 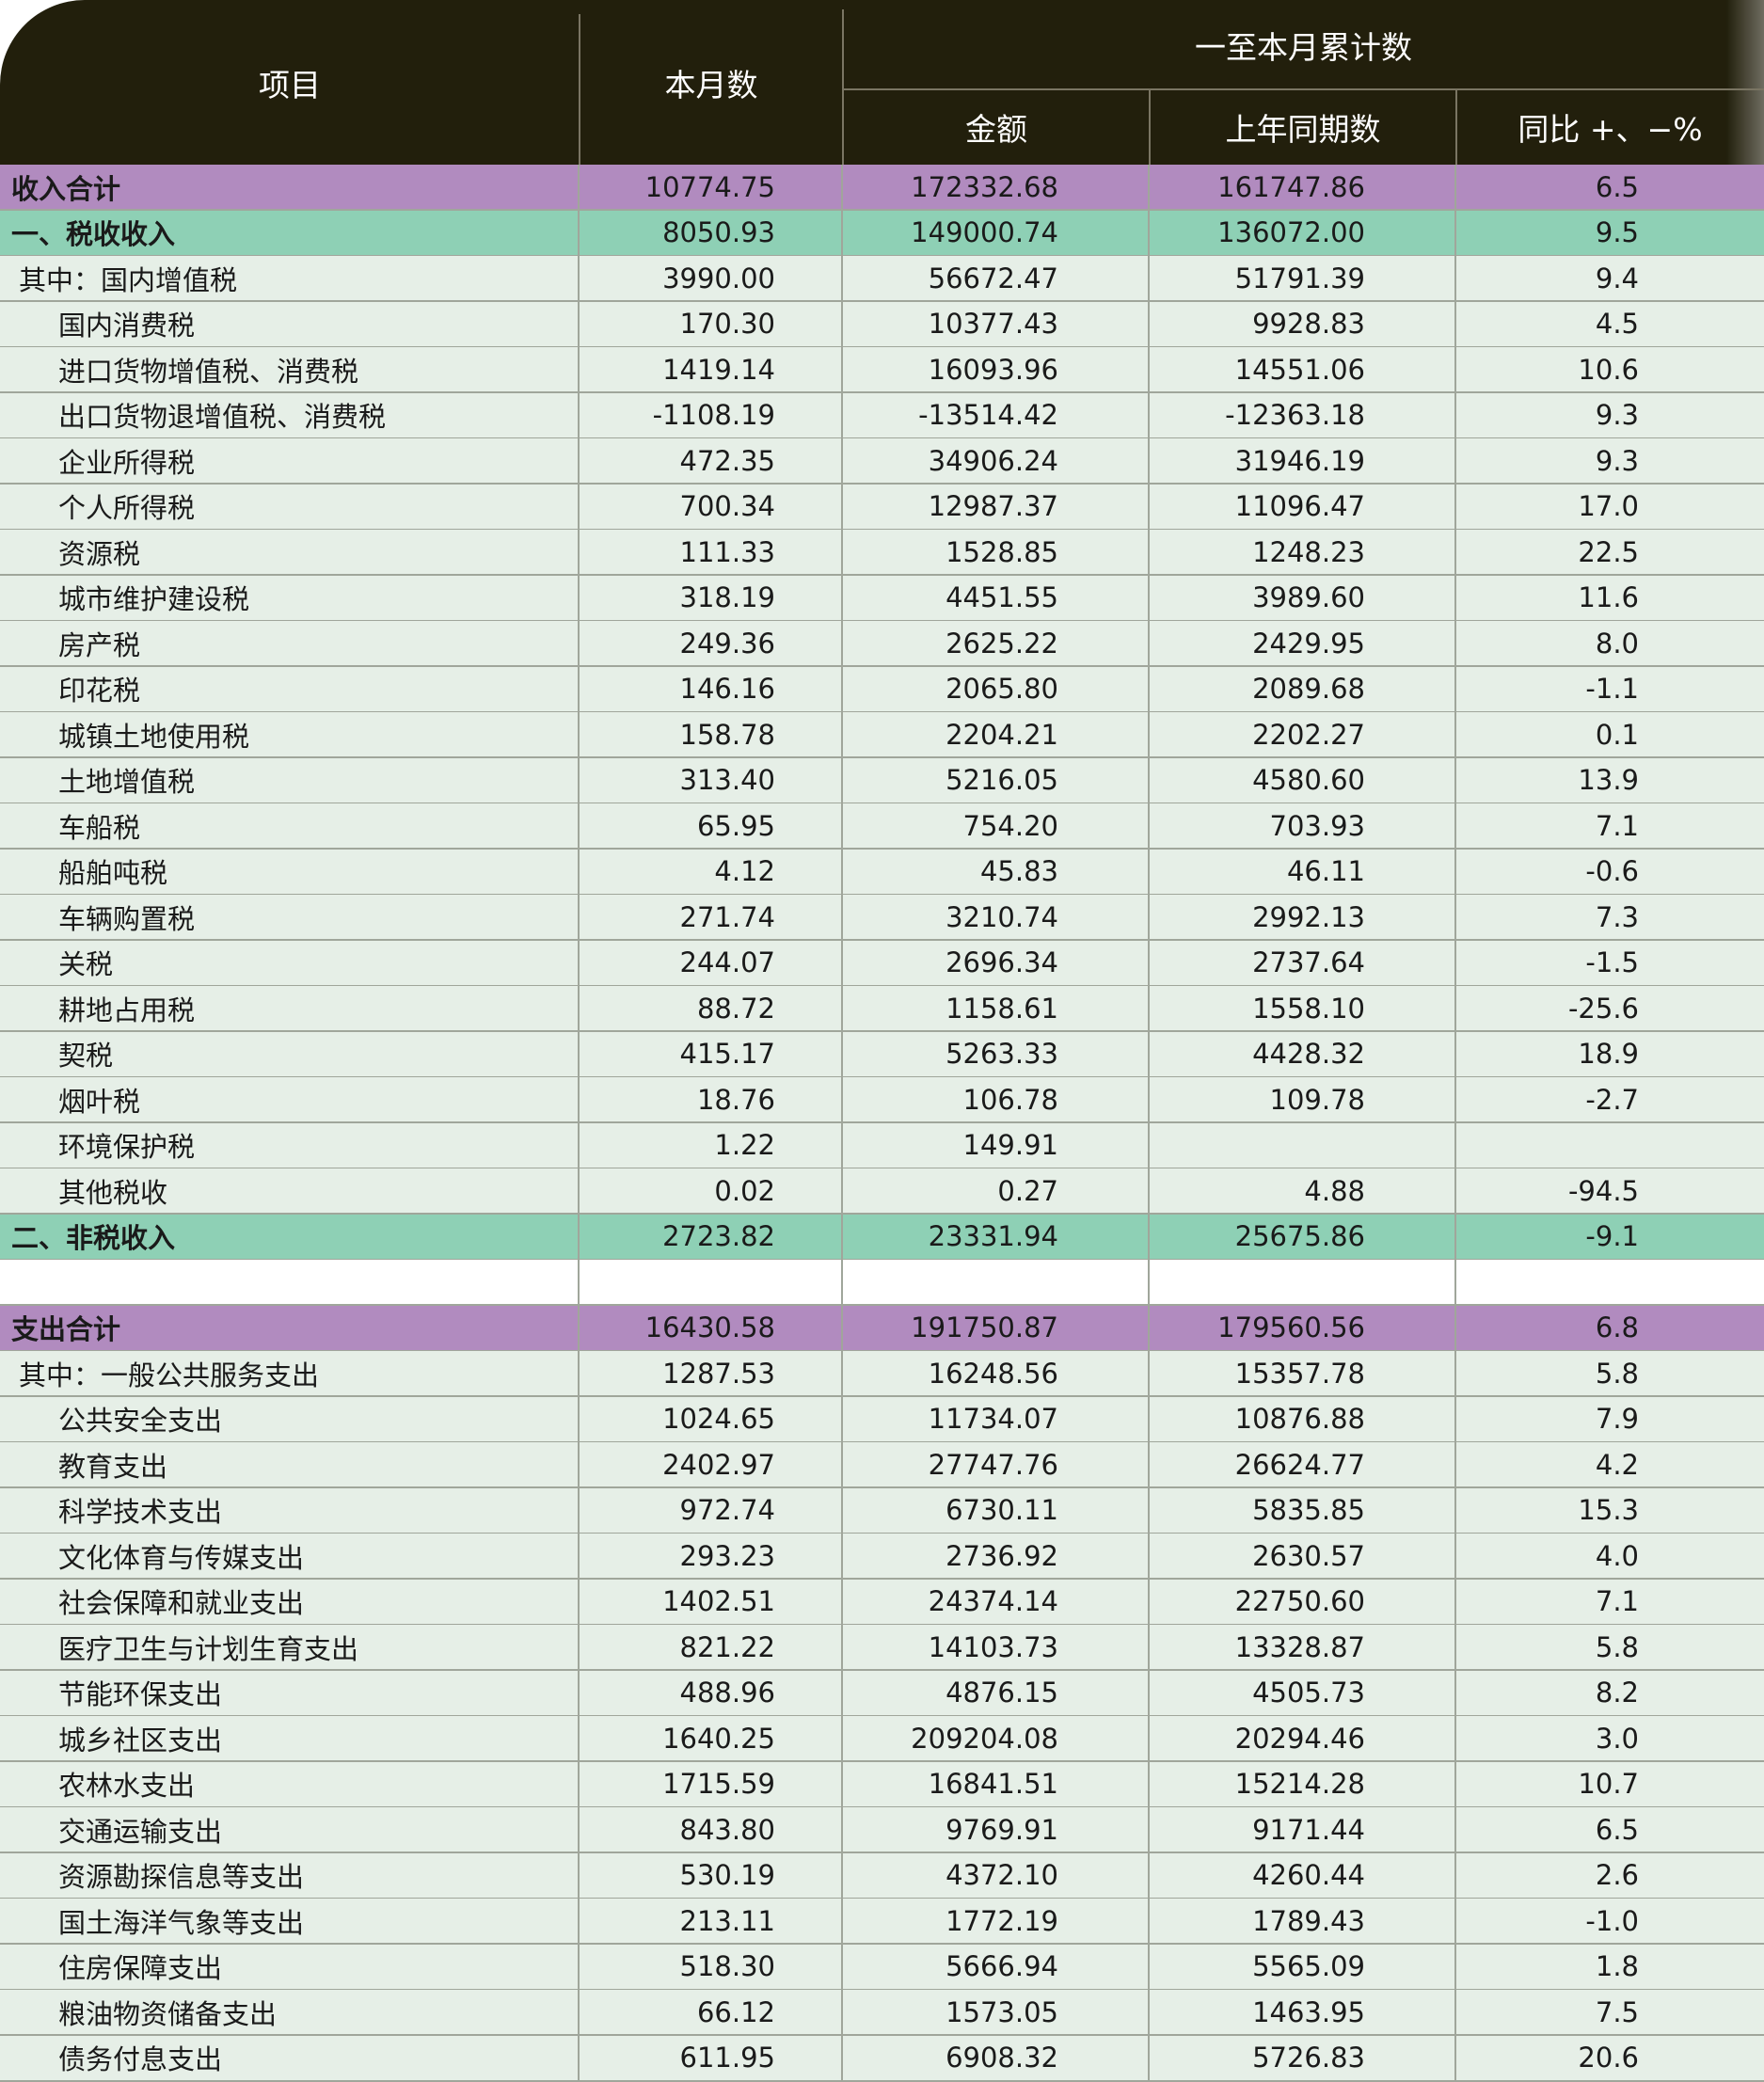 I want to click on table-row: 耕地占用税 88.72 1158.61 1558.10 -25.6, so click(x=882, y=1009).